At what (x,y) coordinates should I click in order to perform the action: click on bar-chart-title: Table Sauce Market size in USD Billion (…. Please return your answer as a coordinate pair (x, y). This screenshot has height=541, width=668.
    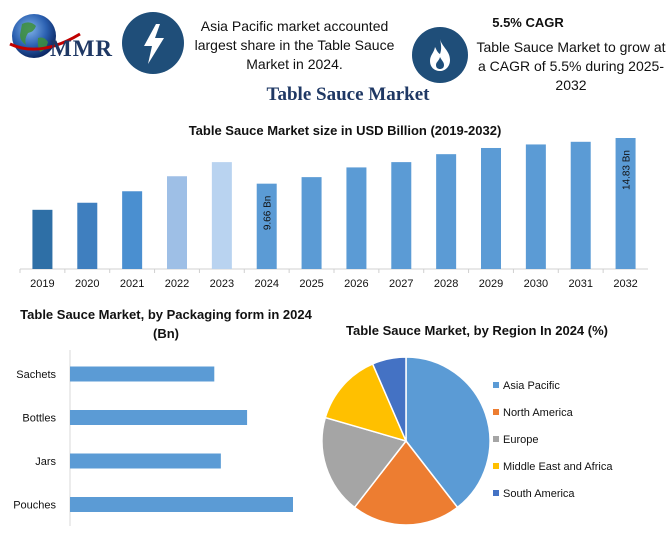
    Looking at the image, I should click on (345, 130).